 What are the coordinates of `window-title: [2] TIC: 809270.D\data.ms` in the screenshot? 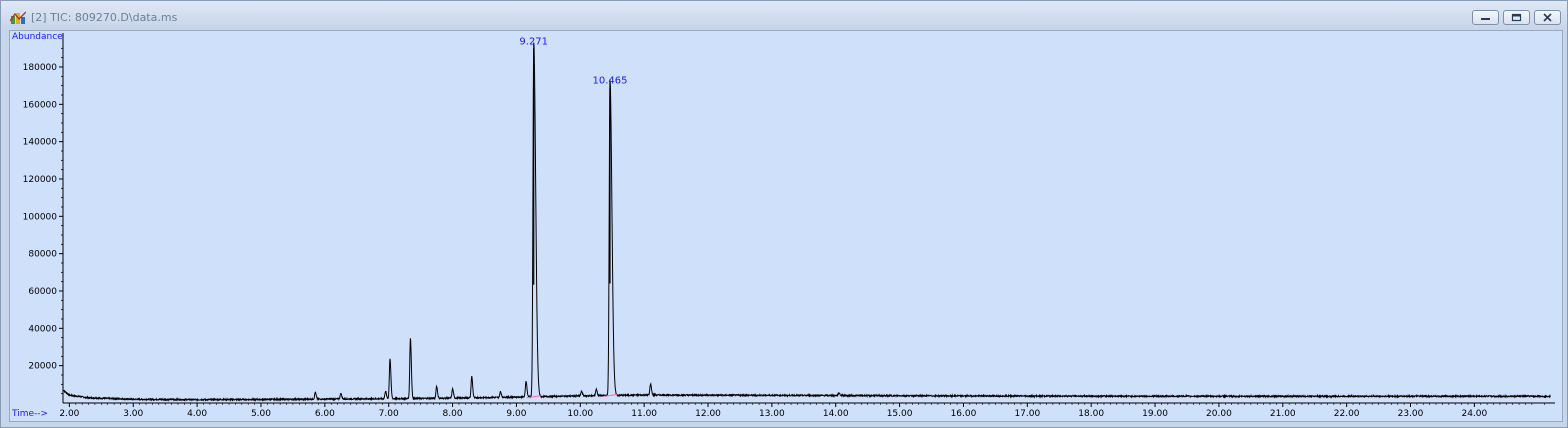 It's located at (104, 17).